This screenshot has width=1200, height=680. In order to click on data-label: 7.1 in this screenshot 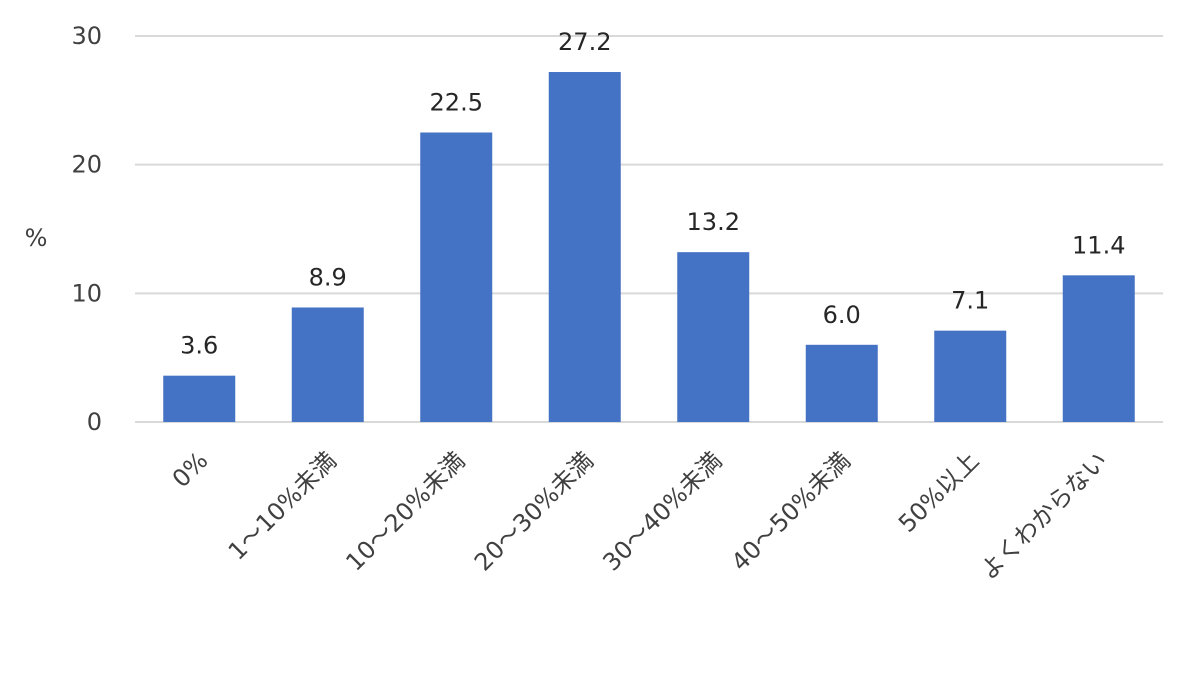, I will do `click(970, 301)`.